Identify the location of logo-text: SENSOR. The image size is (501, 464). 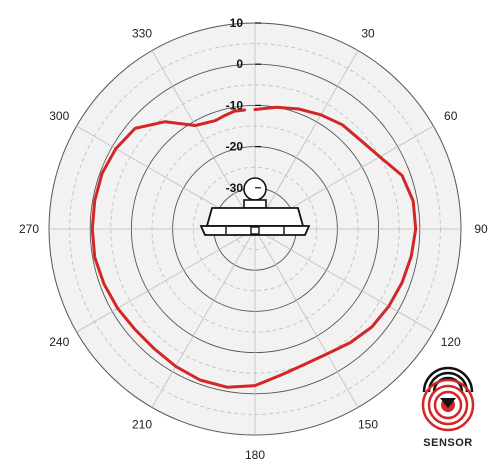
(447, 443).